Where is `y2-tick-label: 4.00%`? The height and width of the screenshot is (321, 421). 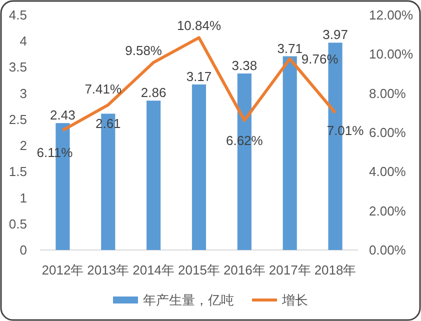
y2-tick-label: 4.00% is located at coordinates (387, 172).